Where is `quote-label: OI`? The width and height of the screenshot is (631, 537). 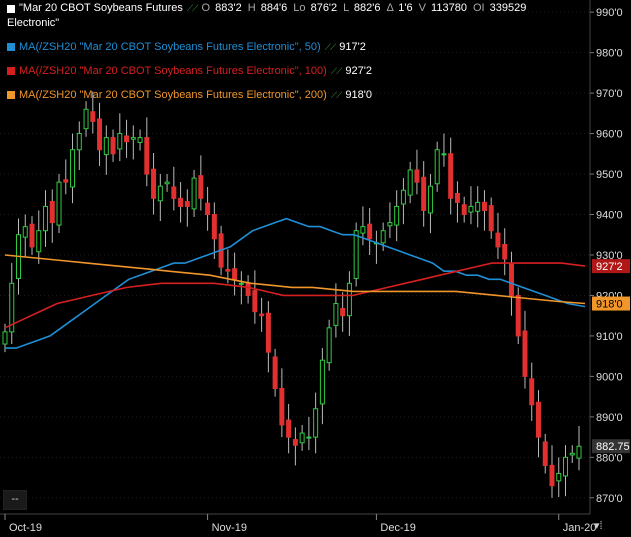
quote-label: OI is located at coordinates (480, 8).